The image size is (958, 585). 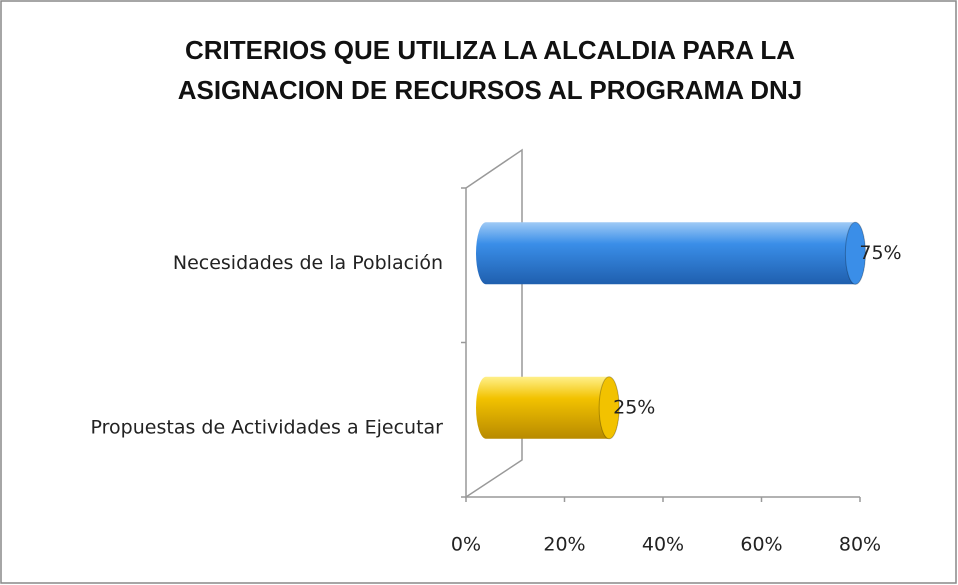 I want to click on x-tick-label: 80%, so click(x=860, y=545).